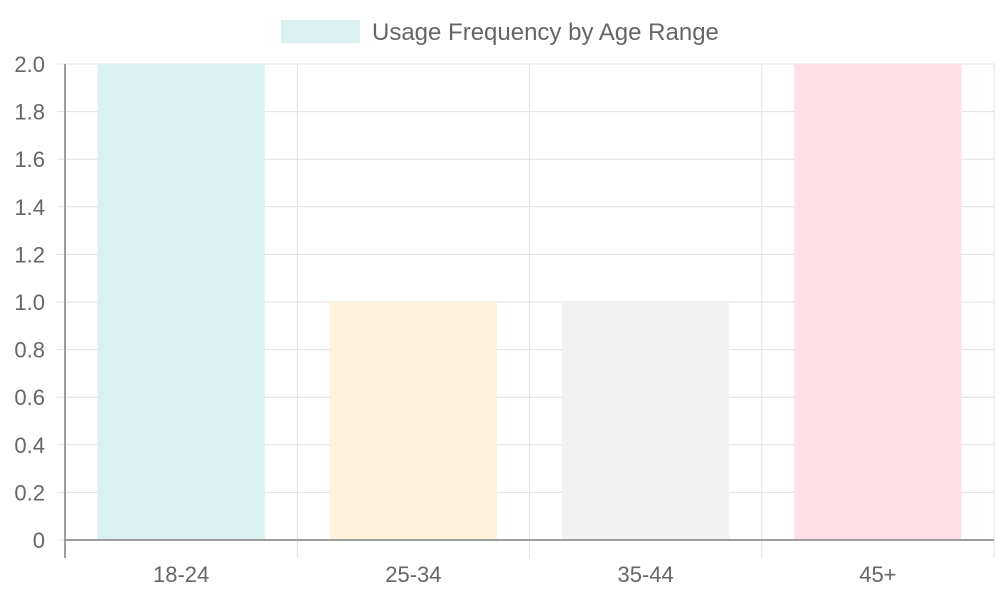  What do you see at coordinates (29, 112) in the screenshot?
I see `y-tick-label: 1.8` at bounding box center [29, 112].